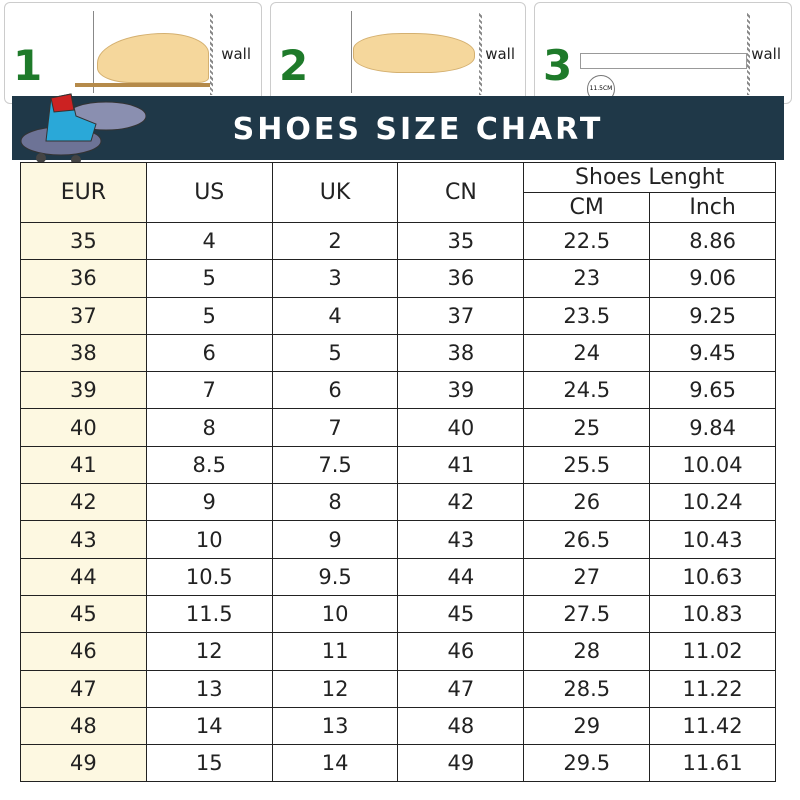 The image size is (800, 800). I want to click on header-us: US, so click(209, 192).